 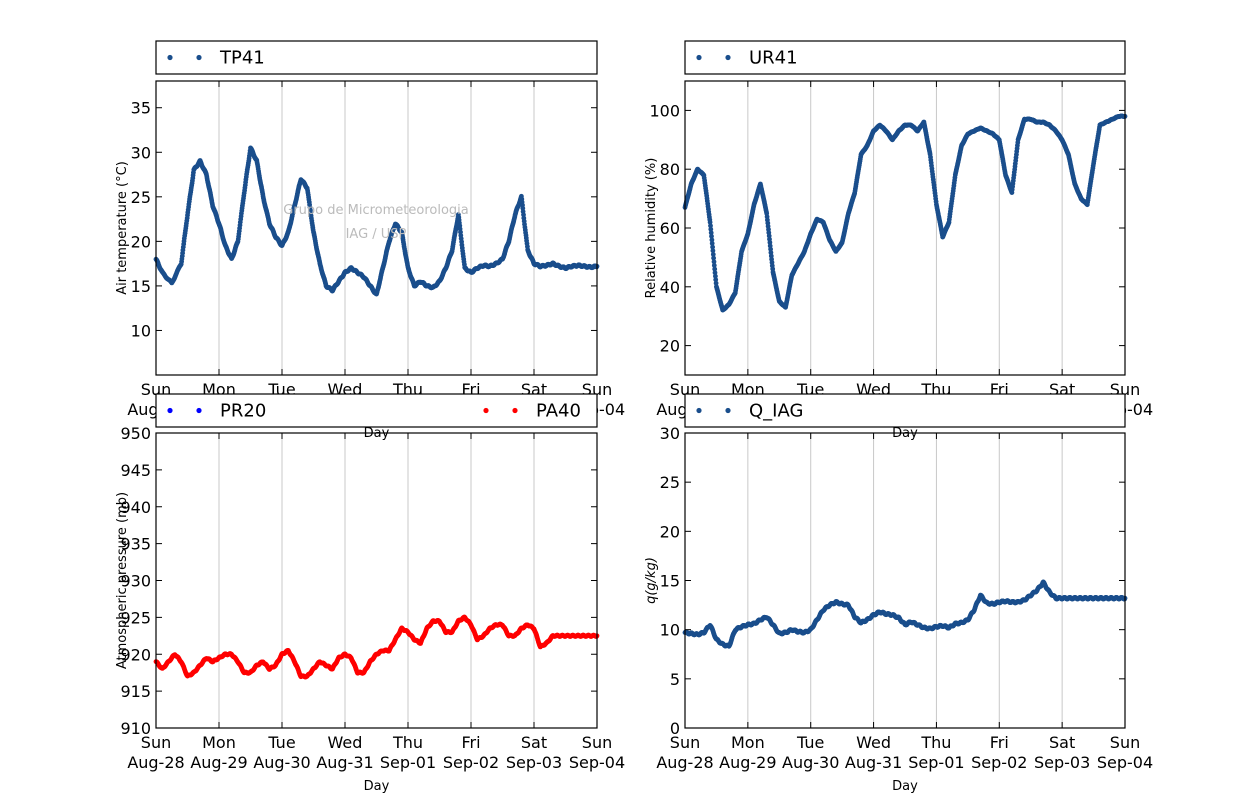 What do you see at coordinates (471, 762) in the screenshot?
I see `x-tick-label-date: Sep-02` at bounding box center [471, 762].